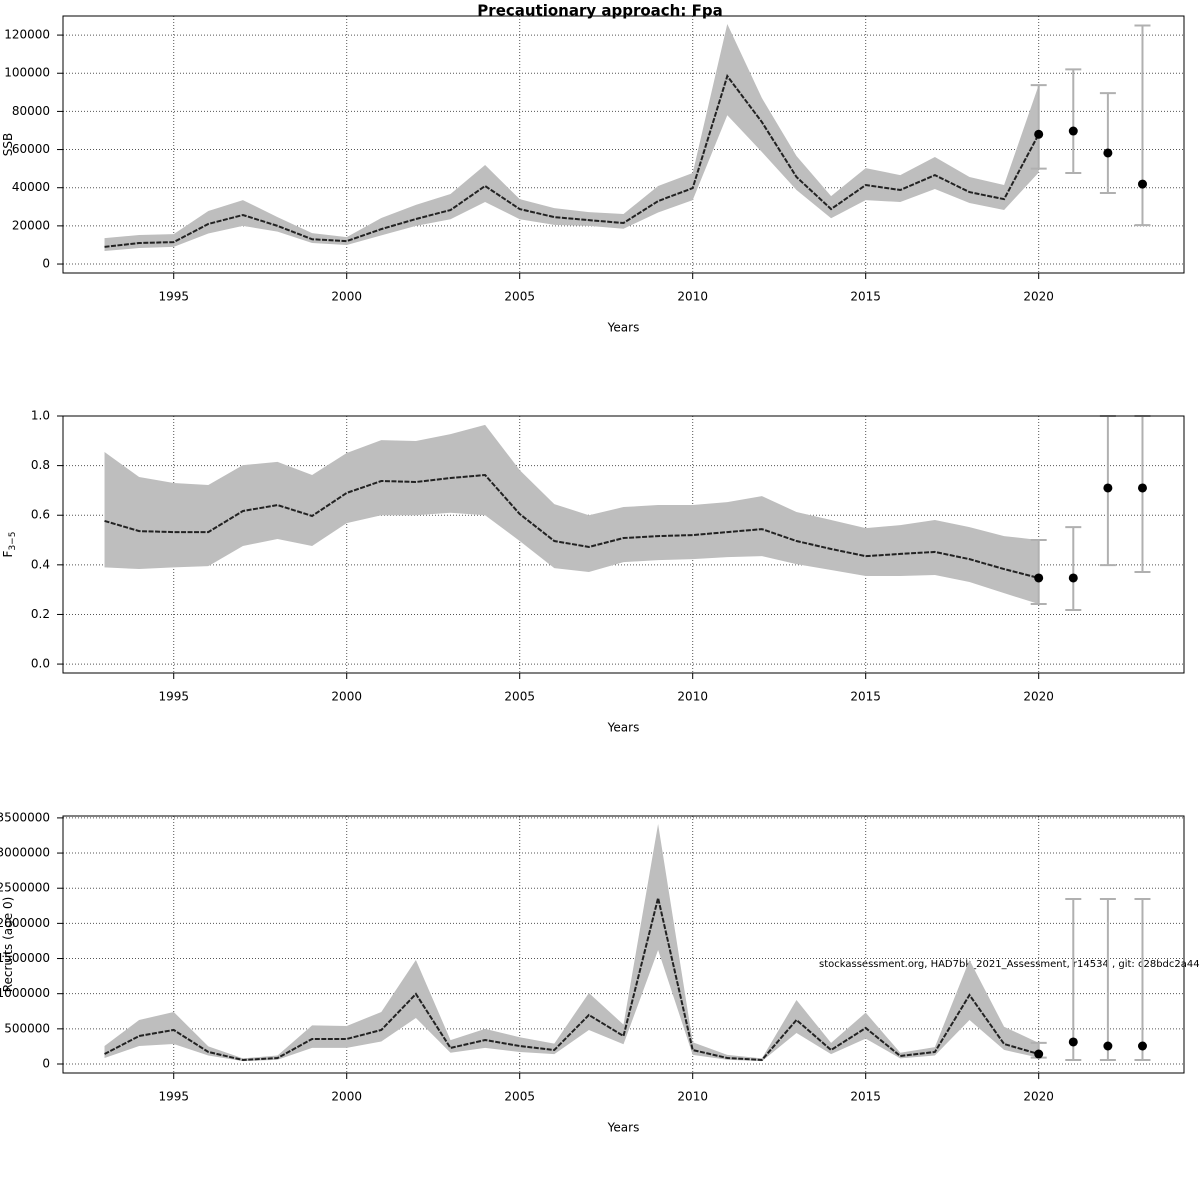 The height and width of the screenshot is (1200, 1200). Describe the element at coordinates (31, 225) in the screenshot. I see `y-tick-label: 20000` at that location.